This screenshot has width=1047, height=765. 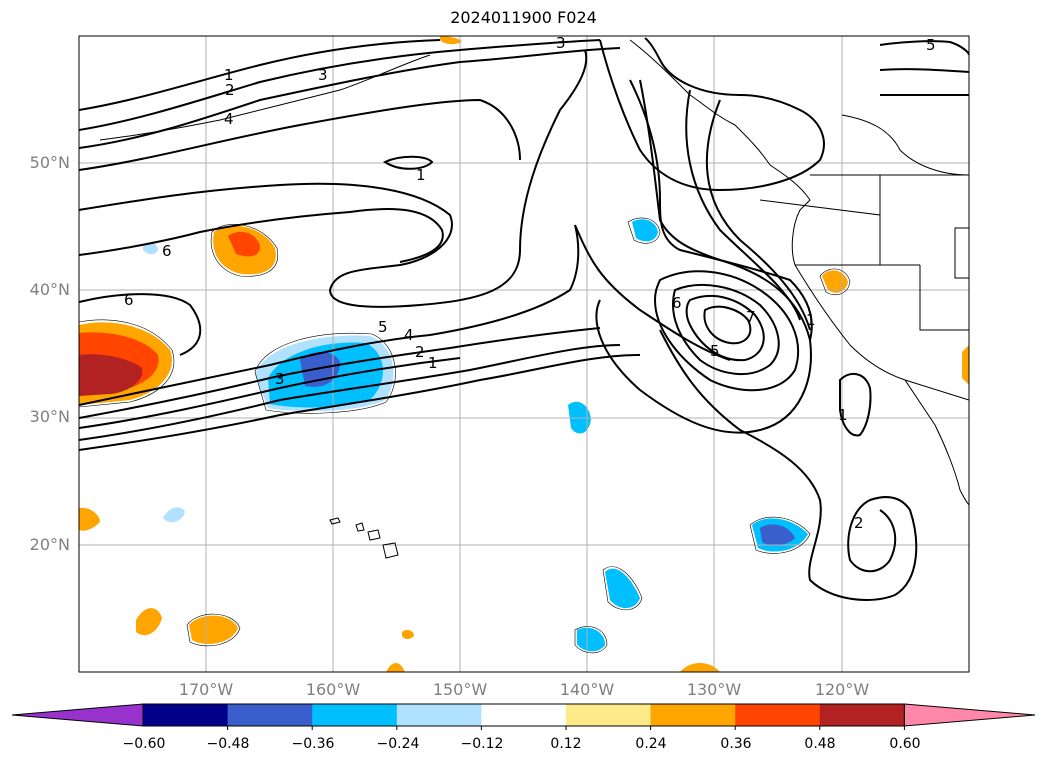 What do you see at coordinates (842, 689) in the screenshot?
I see `lon-label: 120°W` at bounding box center [842, 689].